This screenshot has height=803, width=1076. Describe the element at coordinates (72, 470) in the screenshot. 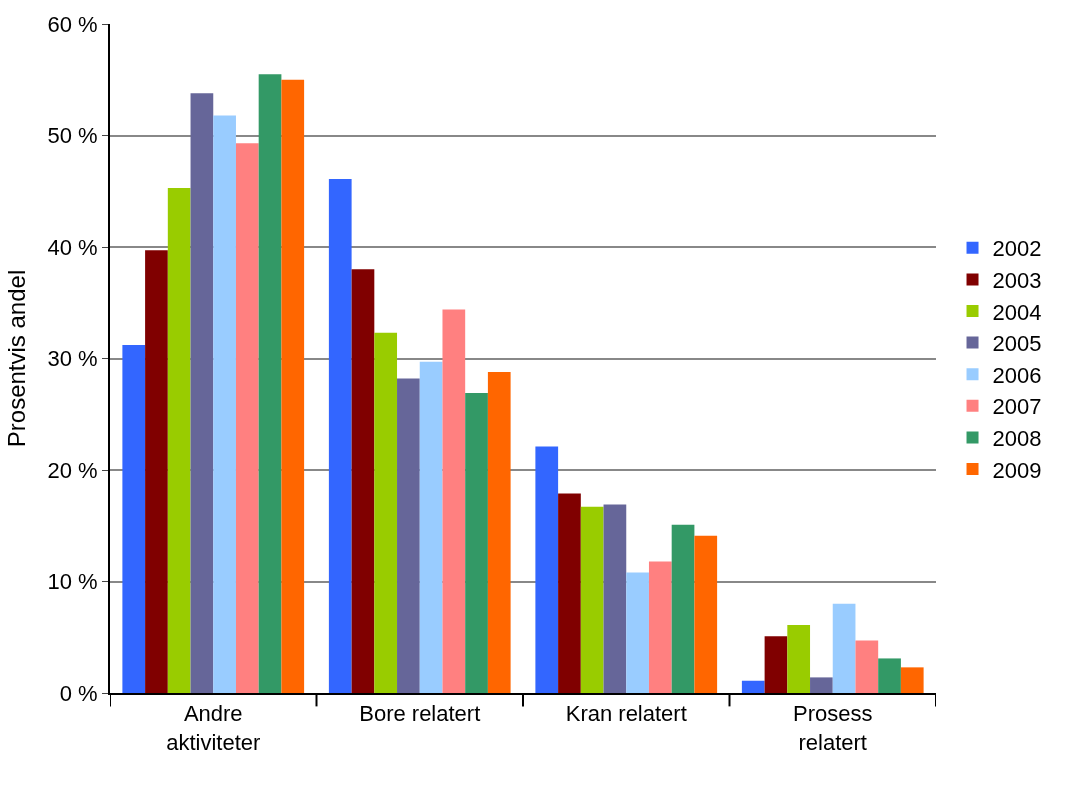

I see `y-tick-label: 20 %` at that location.